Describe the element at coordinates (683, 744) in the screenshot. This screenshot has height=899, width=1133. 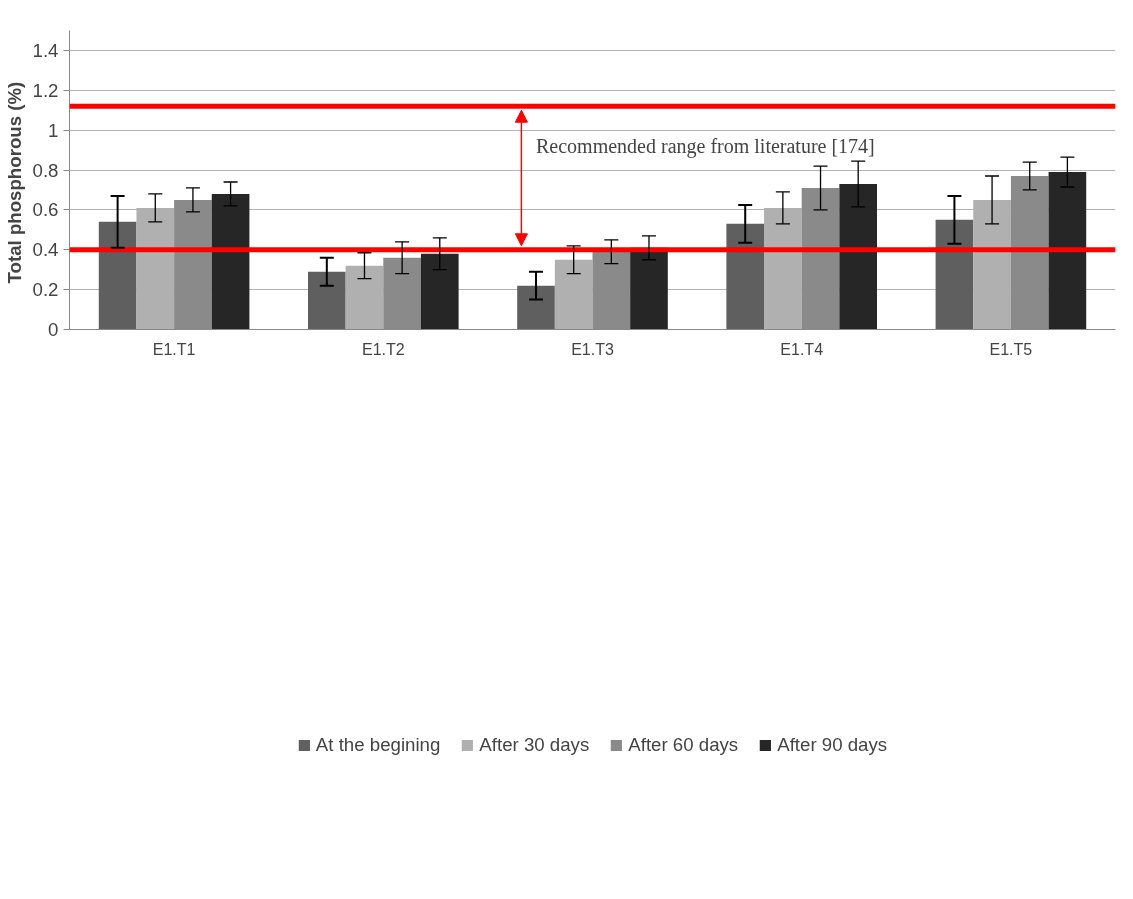
I see `legend-label: After 60 days` at that location.